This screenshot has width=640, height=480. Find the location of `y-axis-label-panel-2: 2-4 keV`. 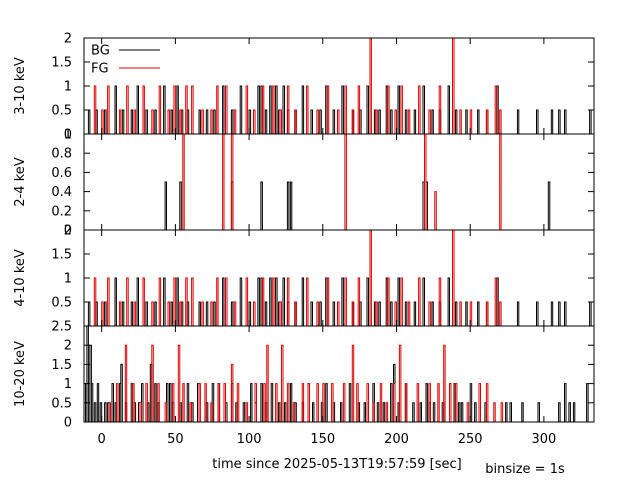

y-axis-label-panel-2: 2-4 keV is located at coordinates (20, 181).